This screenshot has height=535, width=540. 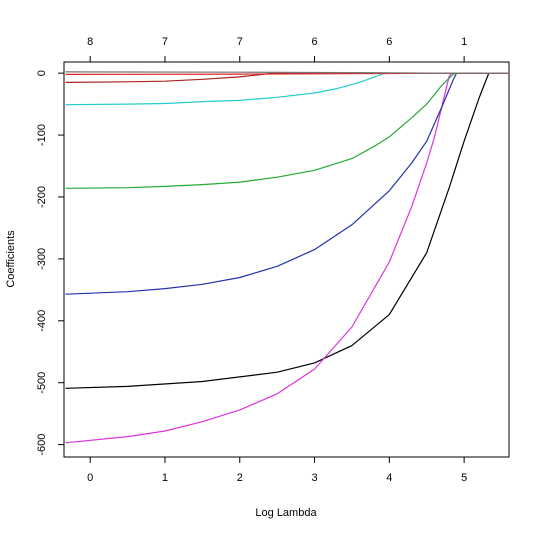 I want to click on y-tick-label: 0, so click(x=42, y=73).